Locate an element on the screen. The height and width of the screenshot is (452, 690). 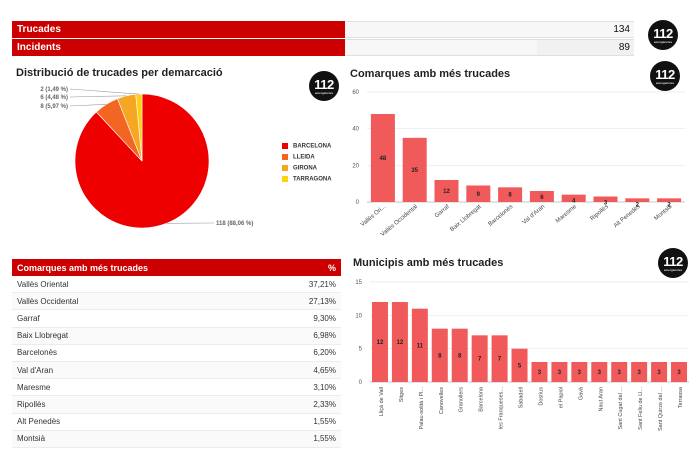
pie-chart-title: Distribució de trucades per demarcació is located at coordinates (119, 73).